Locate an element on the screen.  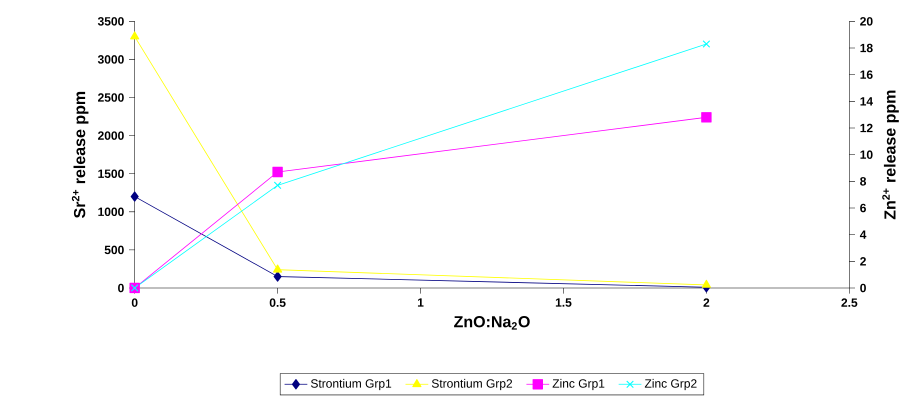
legend-label: Strontium Grp2 is located at coordinates (472, 384).